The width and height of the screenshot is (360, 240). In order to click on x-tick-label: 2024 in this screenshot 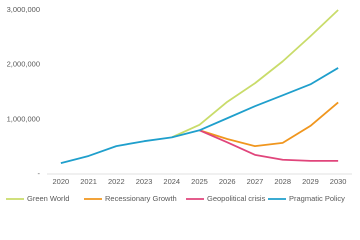, I will do `click(171, 181)`.